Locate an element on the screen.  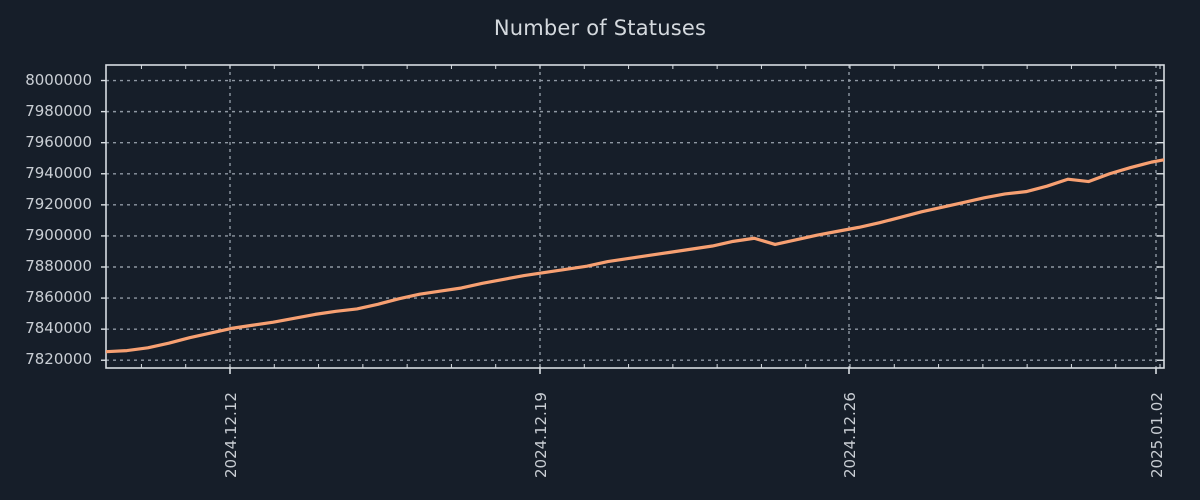
y-tick-label: 7840000 is located at coordinates (58, 328).